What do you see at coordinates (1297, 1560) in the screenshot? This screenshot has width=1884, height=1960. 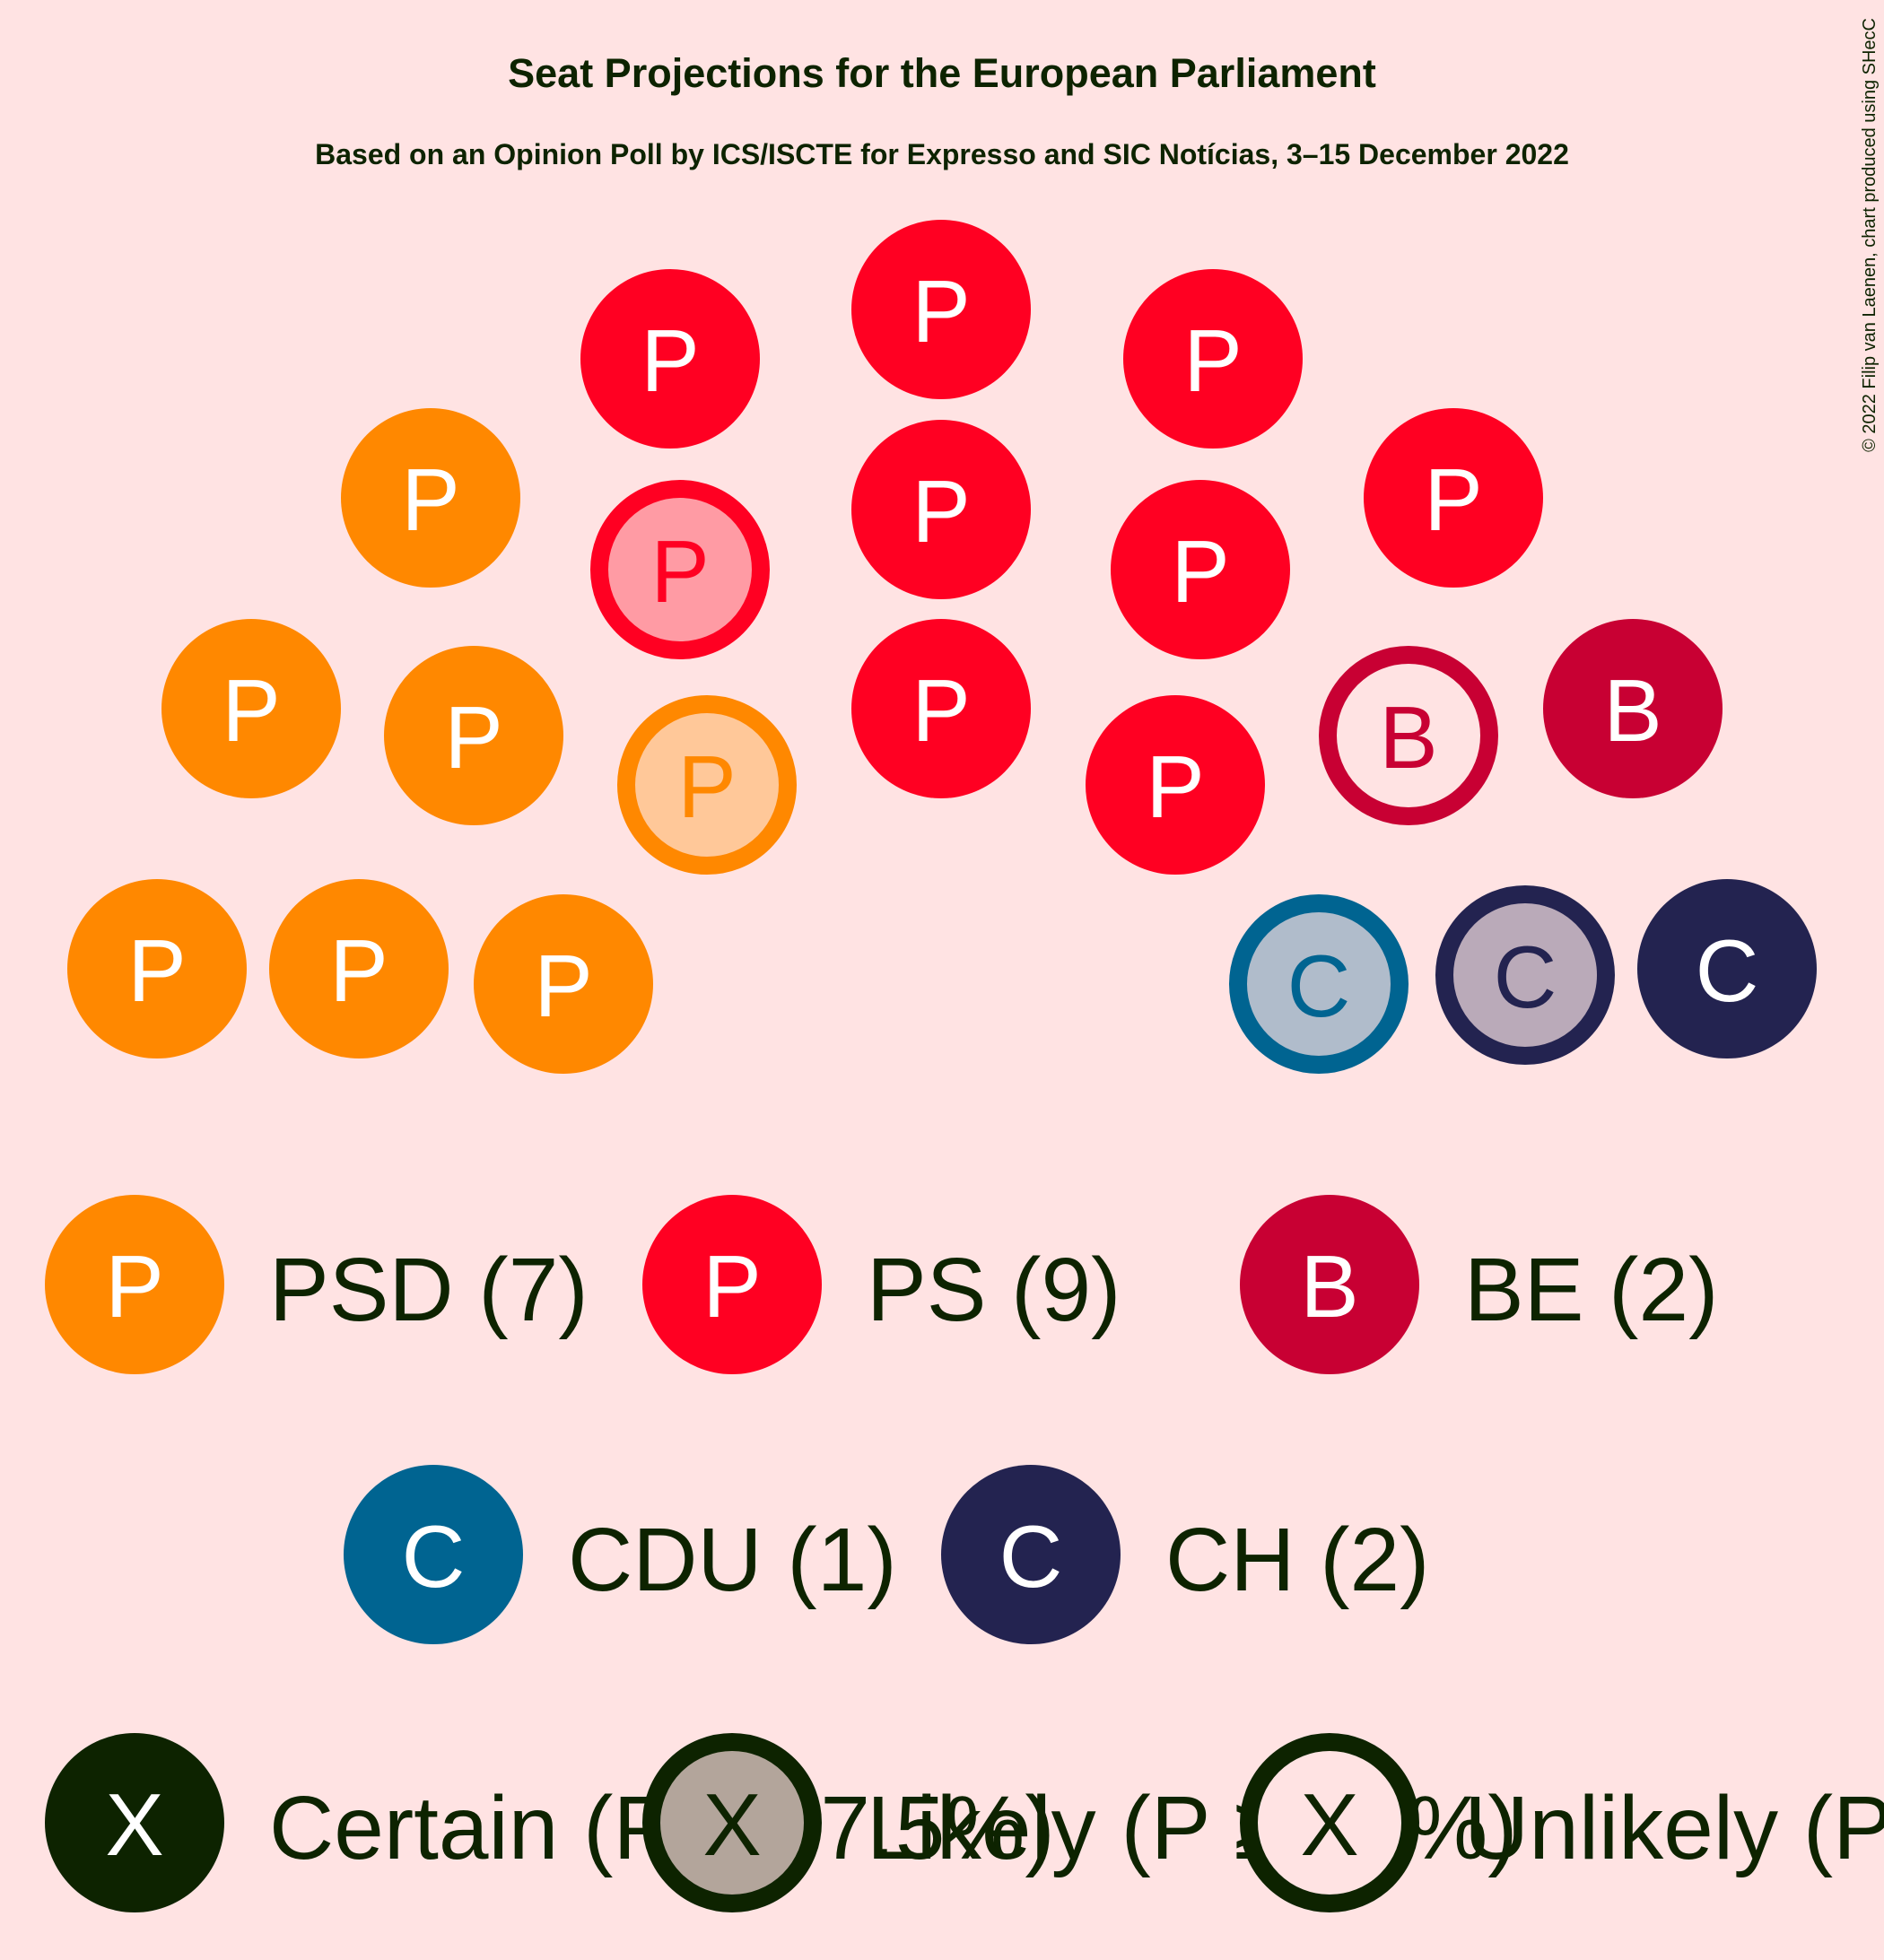 I see `legend-label-ch: CH (2)` at bounding box center [1297, 1560].